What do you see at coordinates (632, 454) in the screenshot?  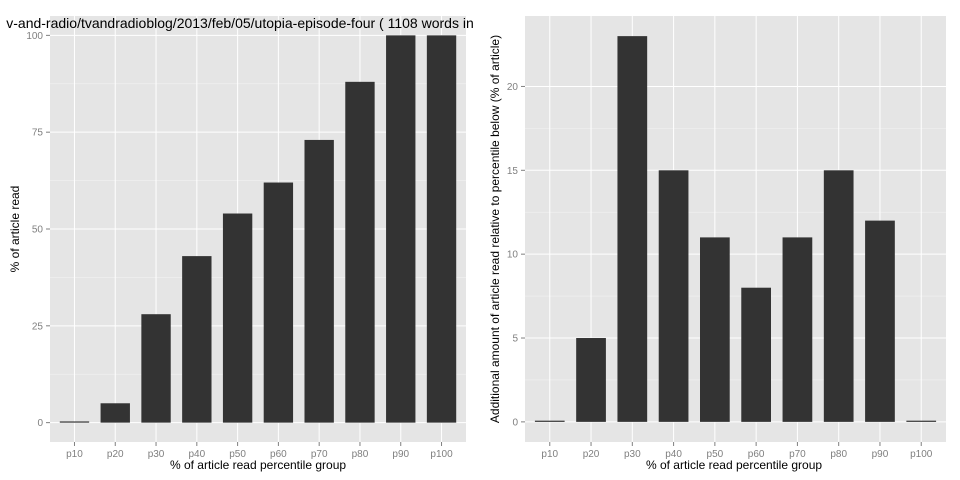 I see `right-x-tick-label: p30` at bounding box center [632, 454].